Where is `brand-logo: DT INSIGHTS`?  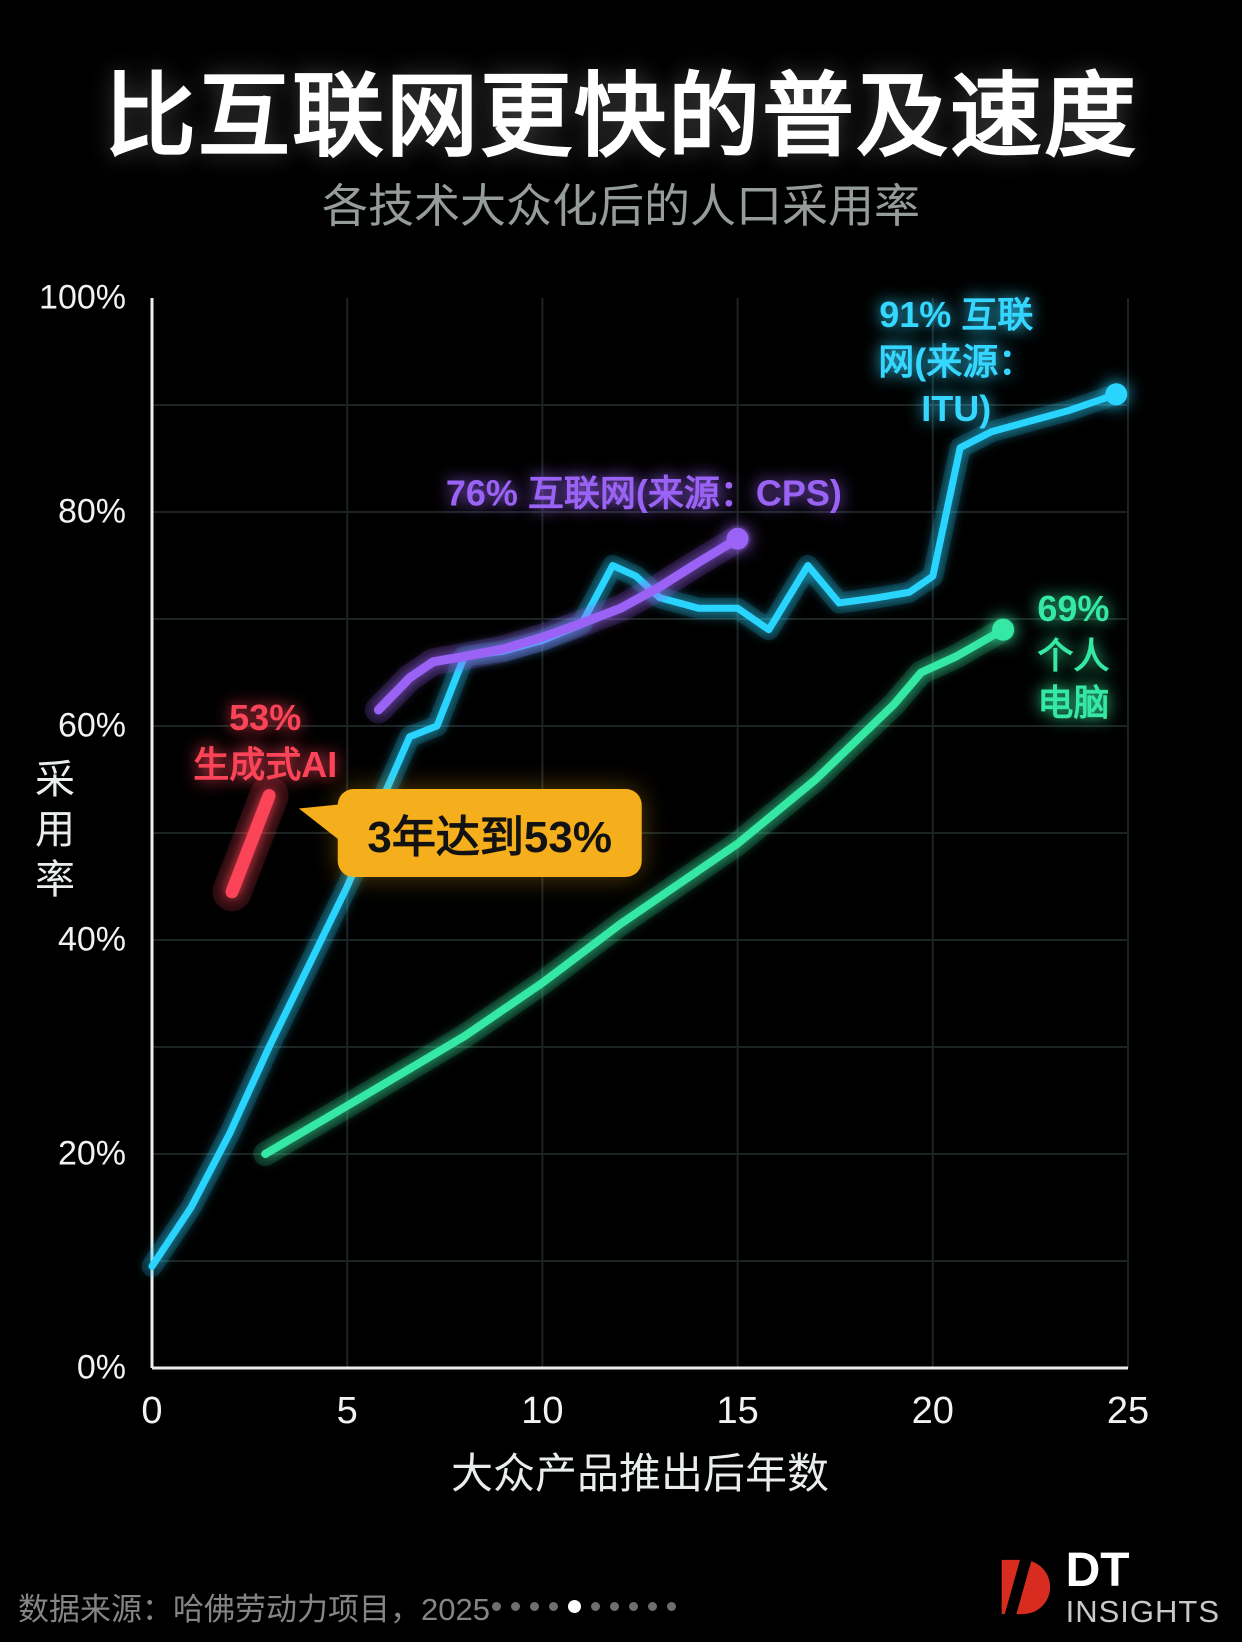 brand-logo: DT INSIGHTS is located at coordinates (1106, 1587).